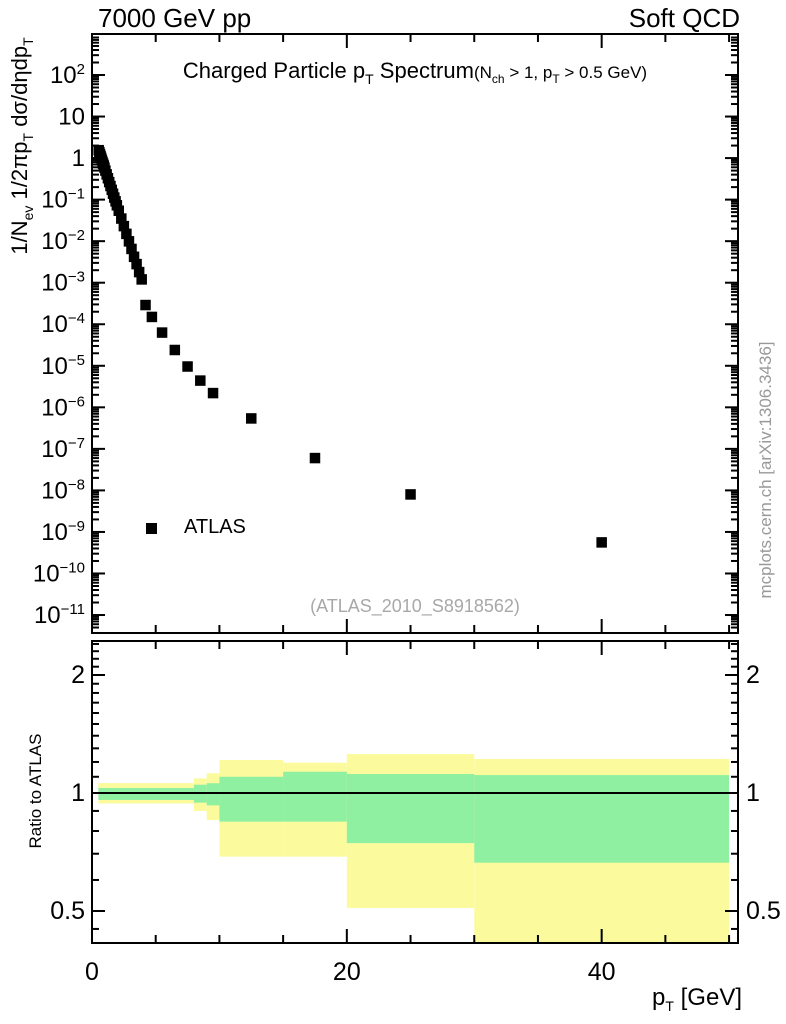 The image size is (786, 1024). What do you see at coordinates (215, 527) in the screenshot?
I see `legend-label-atlas: ATLAS` at bounding box center [215, 527].